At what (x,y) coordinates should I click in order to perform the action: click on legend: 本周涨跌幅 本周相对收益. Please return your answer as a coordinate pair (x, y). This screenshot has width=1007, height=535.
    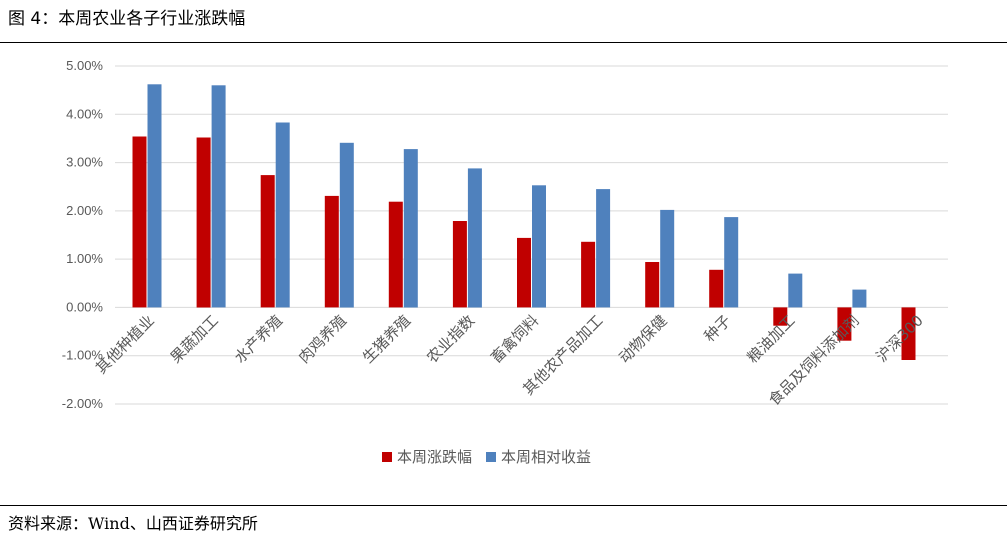
    Looking at the image, I should click on (486, 457).